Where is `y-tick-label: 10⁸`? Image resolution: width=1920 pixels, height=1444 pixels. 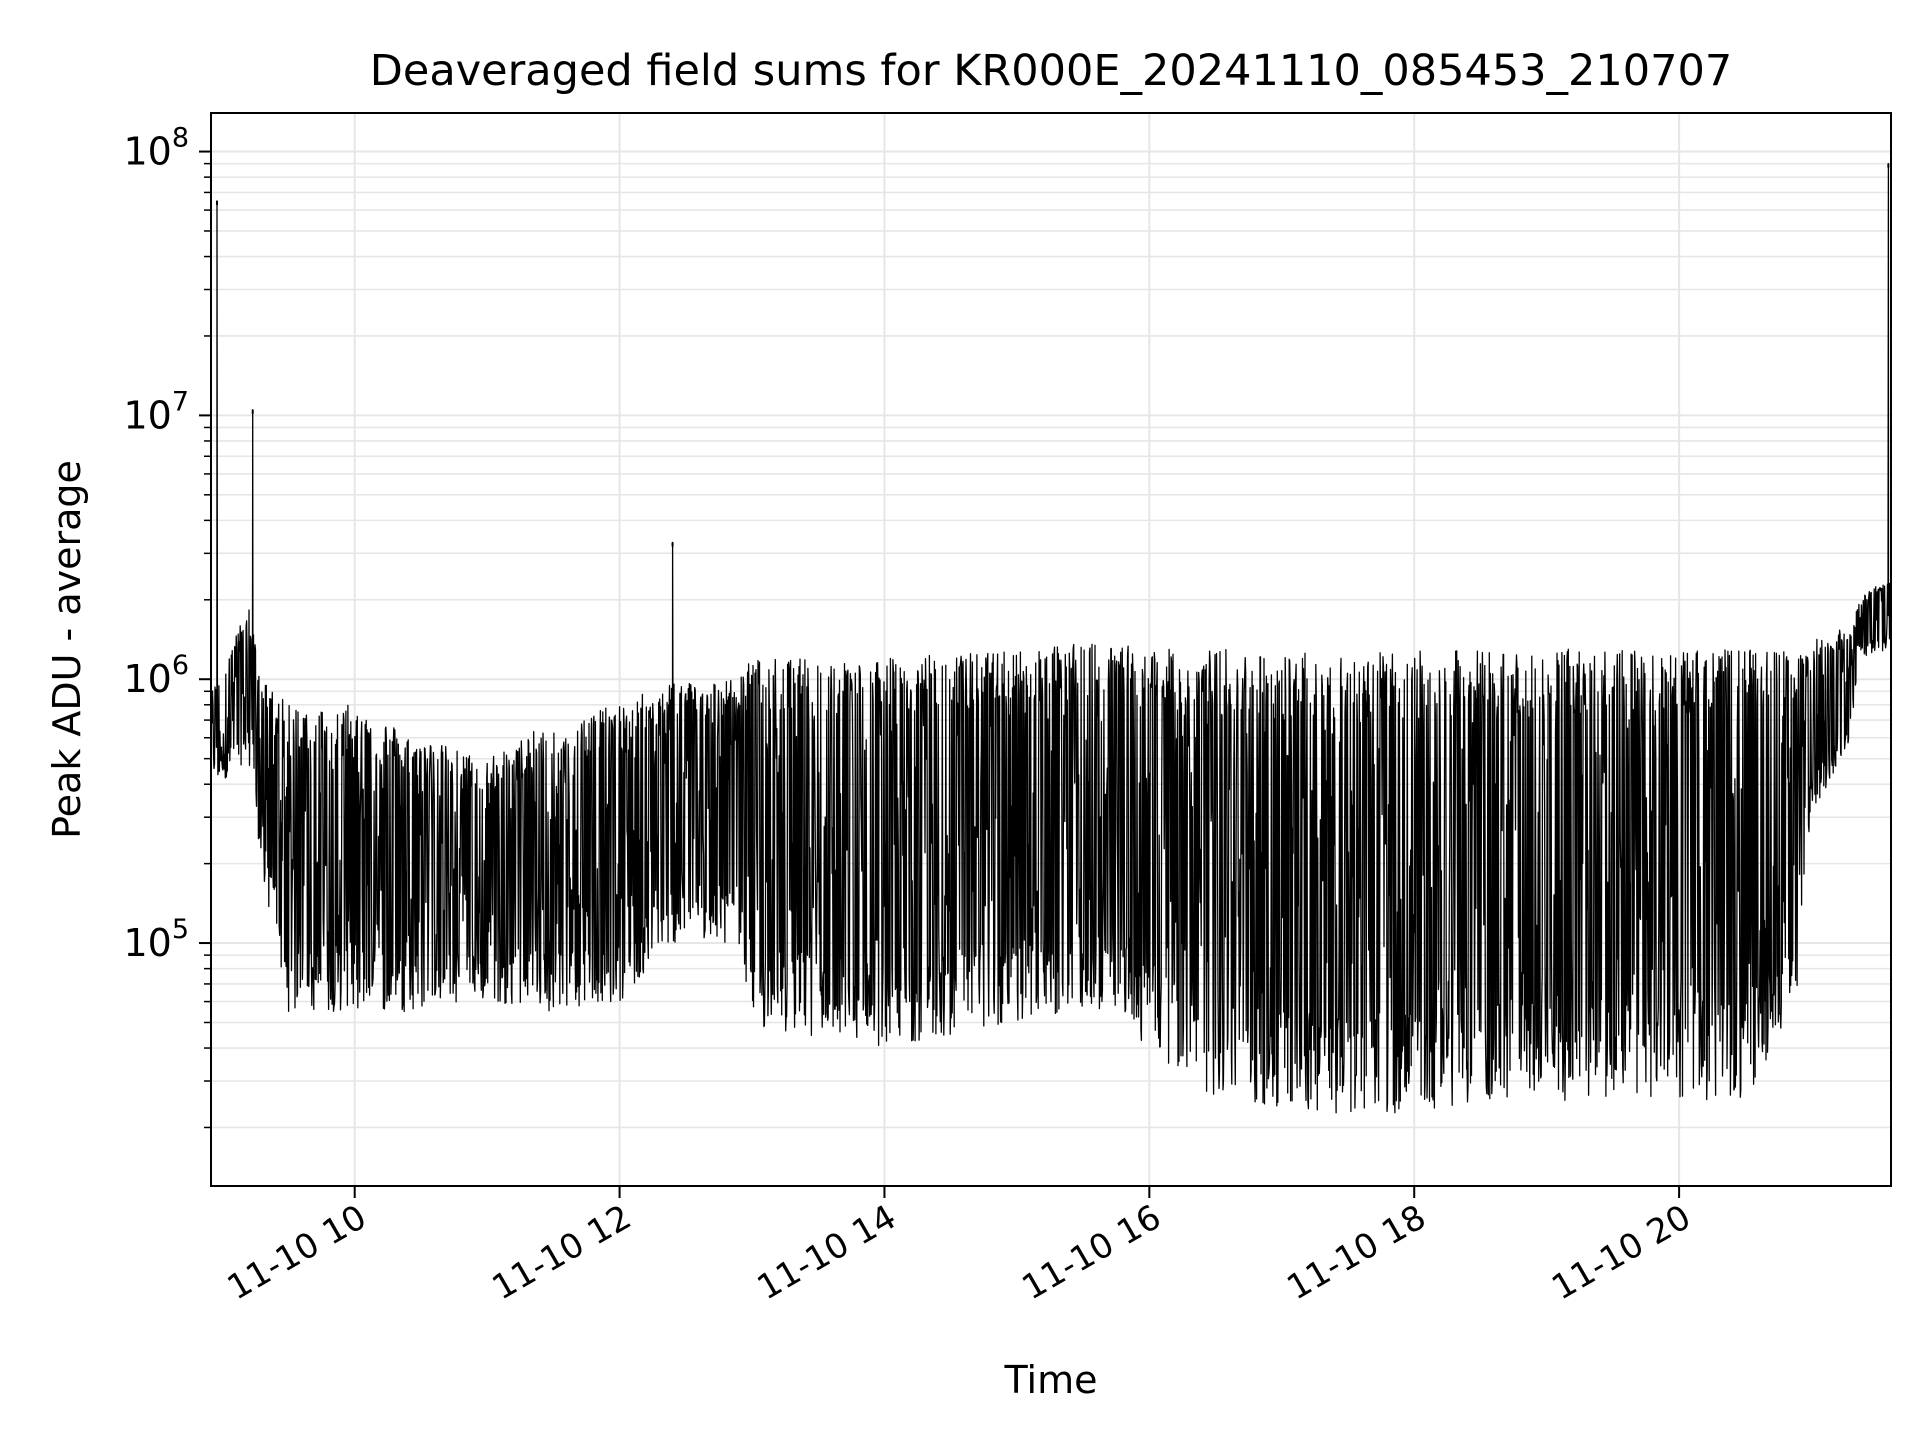
y-tick-label: 10⁸ is located at coordinates (156, 148).